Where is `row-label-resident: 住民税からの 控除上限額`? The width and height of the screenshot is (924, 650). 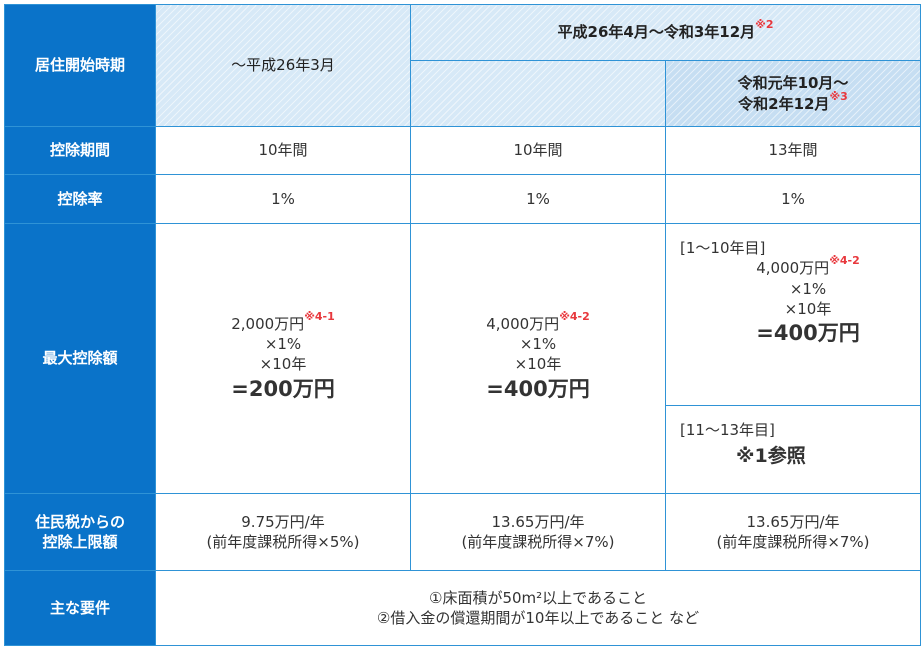
row-label-resident: 住民税からの 控除上限額 is located at coordinates (80, 532).